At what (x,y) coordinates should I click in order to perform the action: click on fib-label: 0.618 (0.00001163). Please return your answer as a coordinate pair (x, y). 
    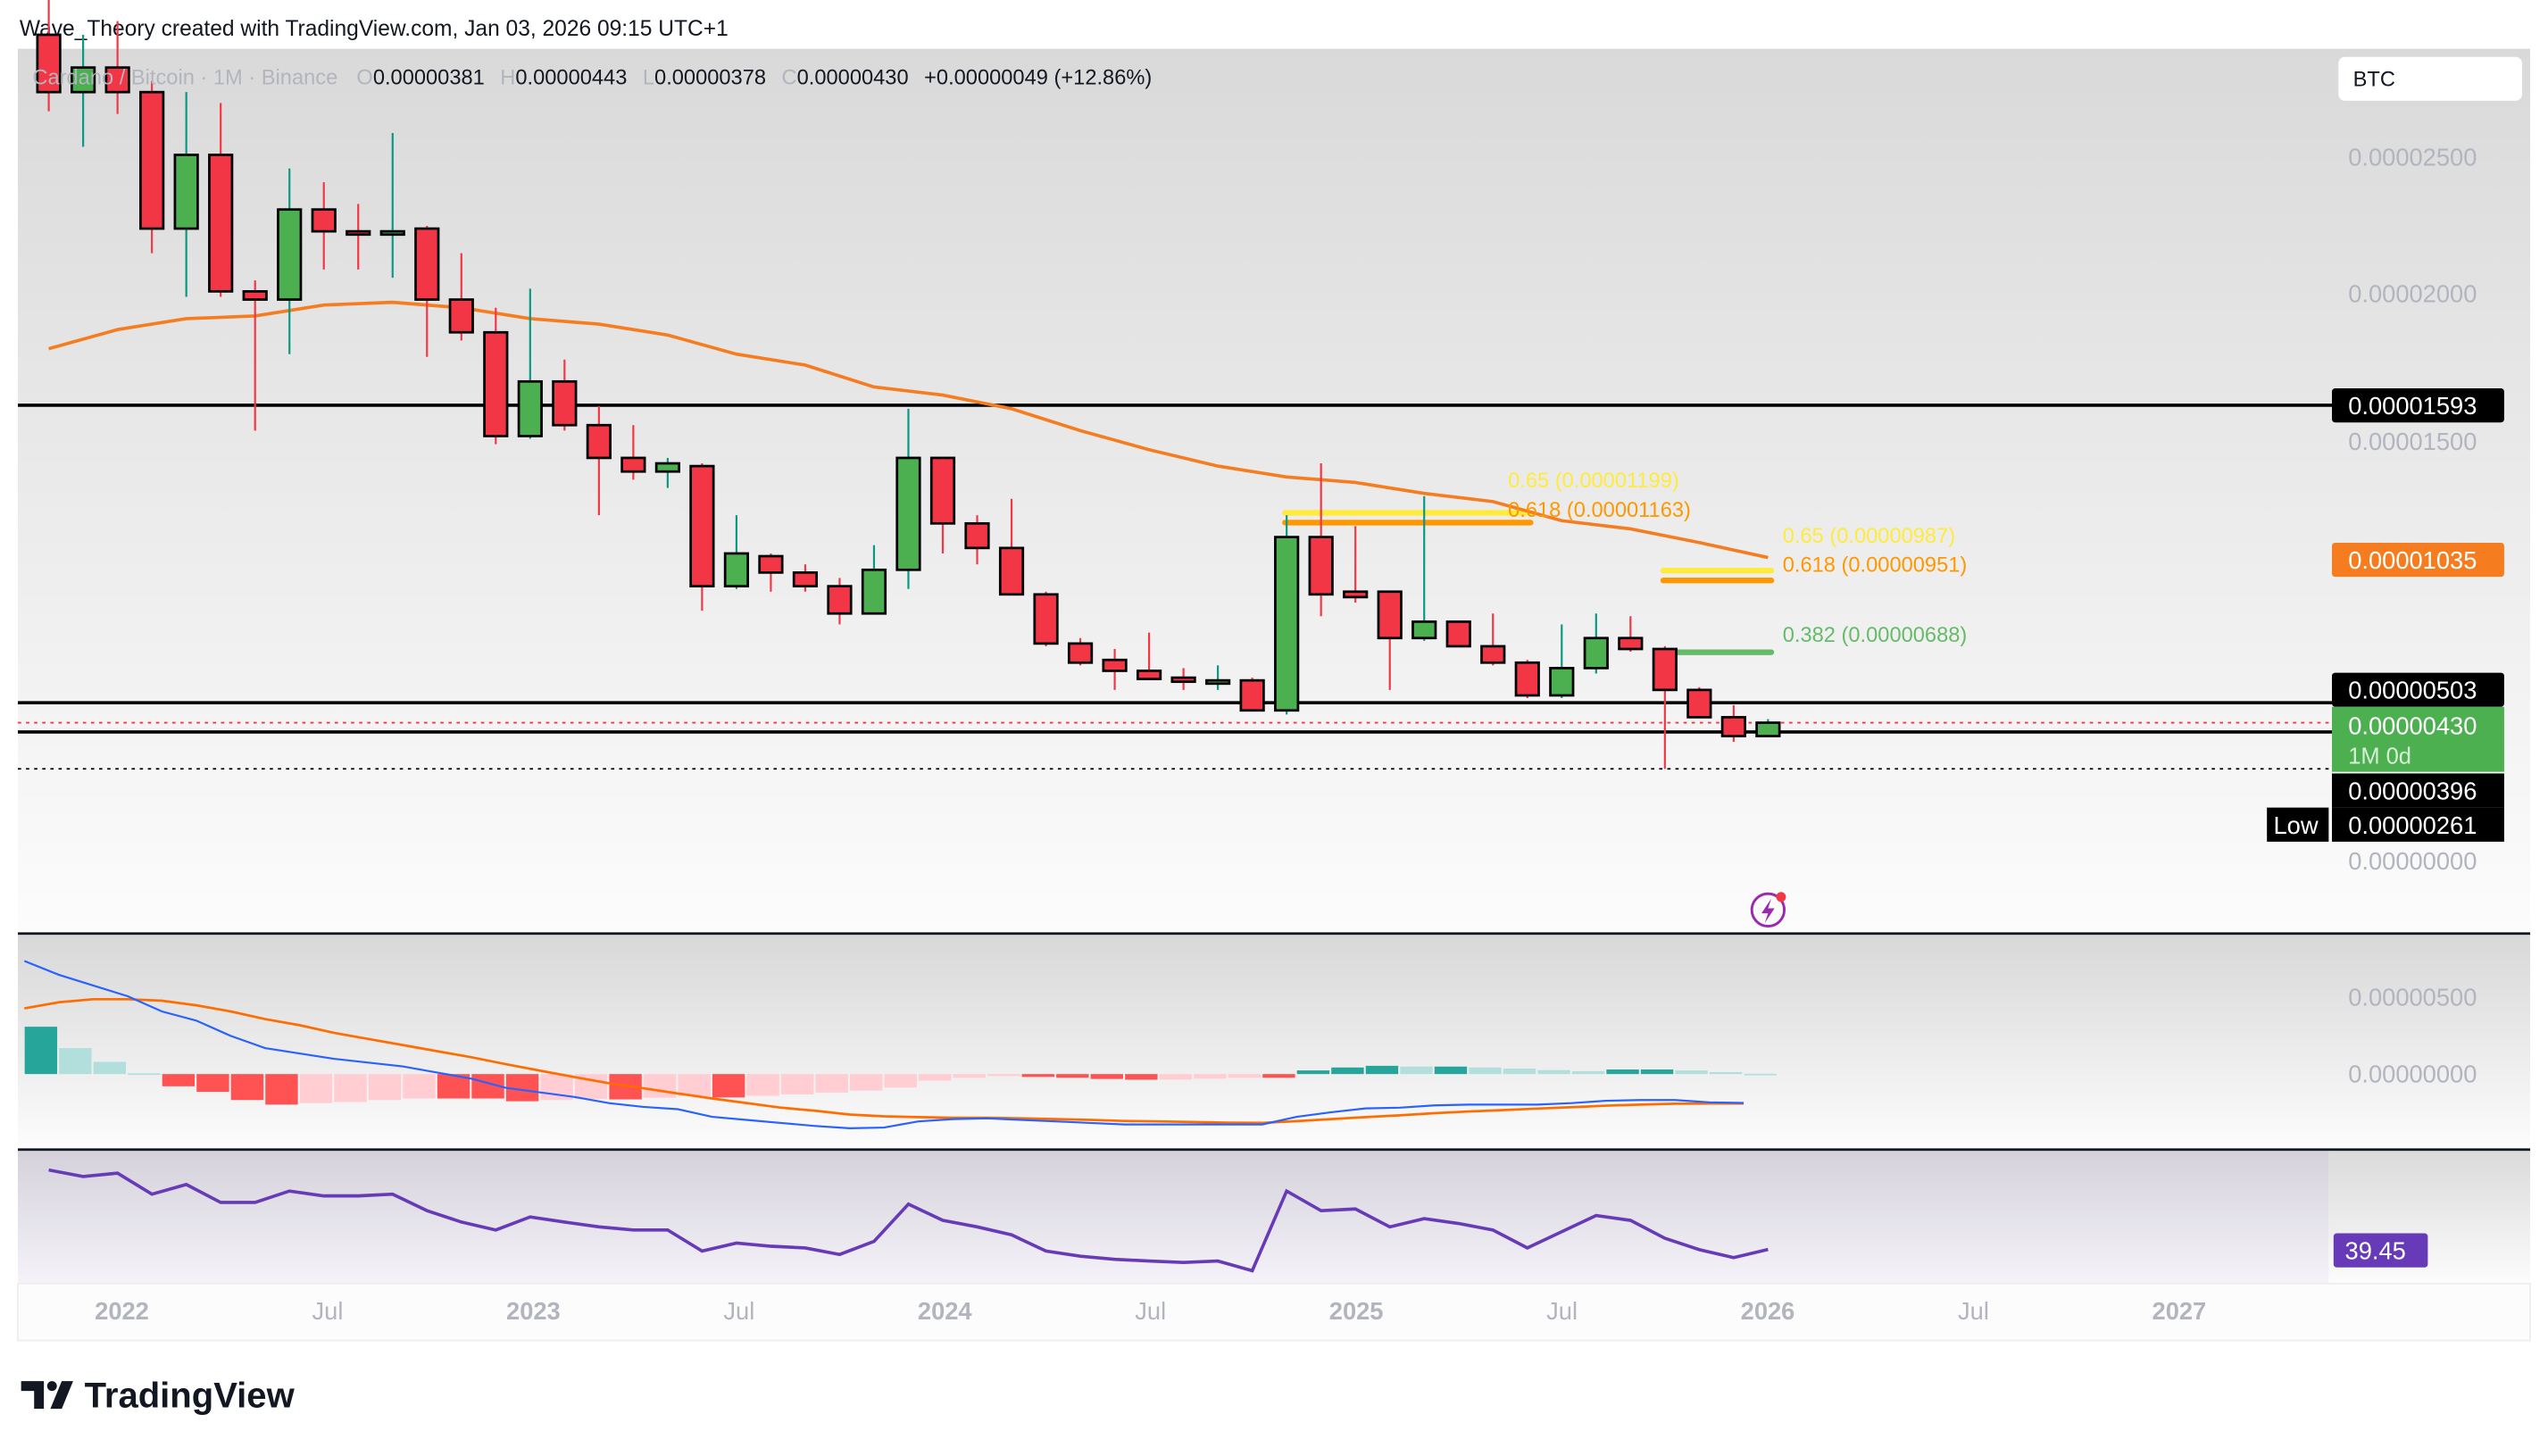
    Looking at the image, I should click on (1599, 511).